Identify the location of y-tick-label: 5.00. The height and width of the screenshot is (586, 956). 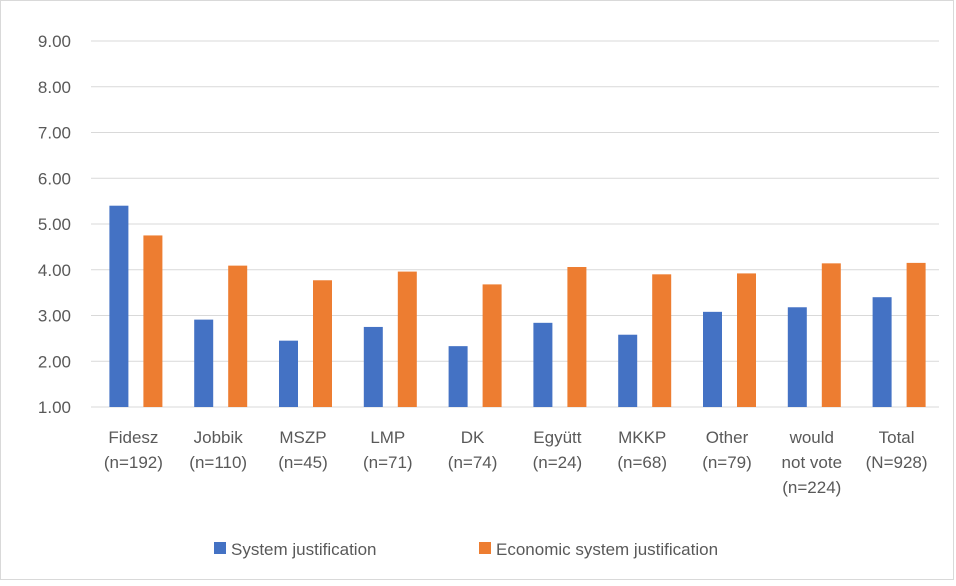
(54, 224).